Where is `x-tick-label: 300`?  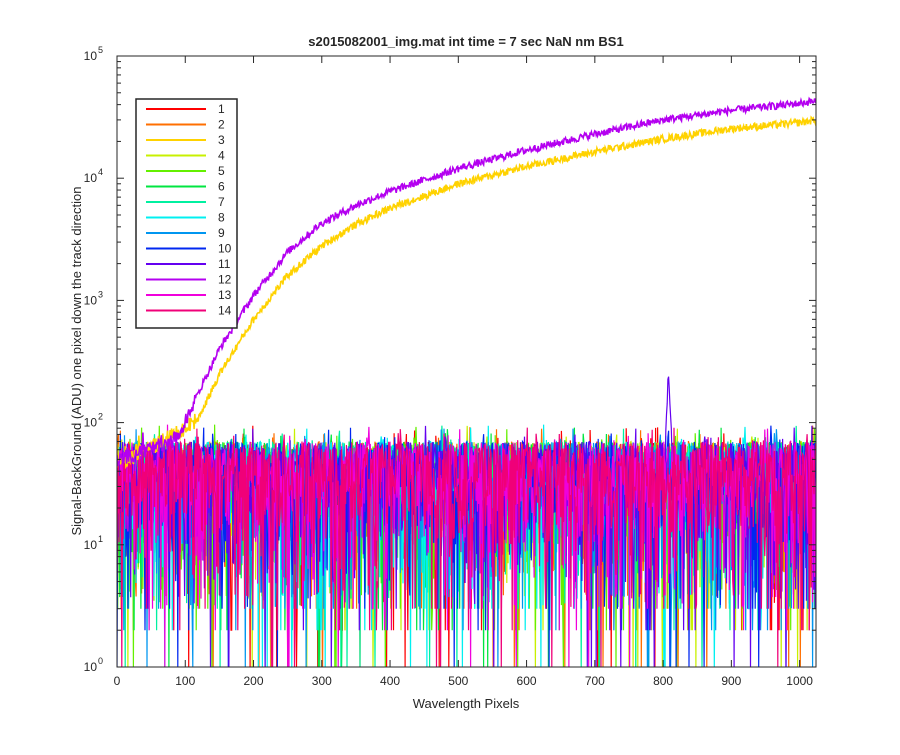 x-tick-label: 300 is located at coordinates (322, 681).